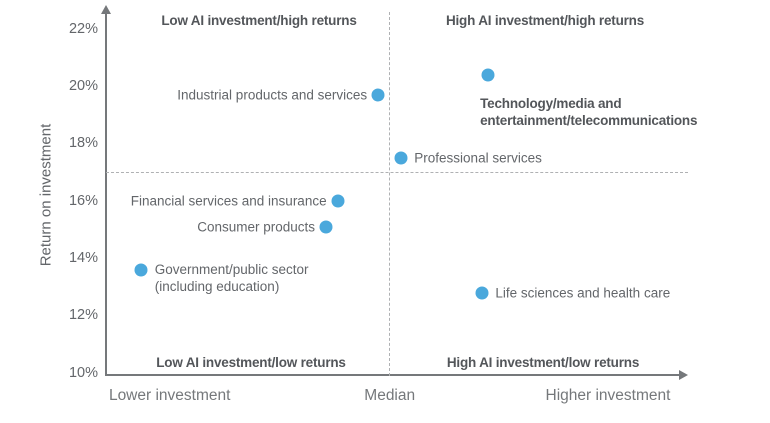 The height and width of the screenshot is (423, 770). Describe the element at coordinates (256, 227) in the screenshot. I see `point-label-consumer-products: Consumer products` at that location.